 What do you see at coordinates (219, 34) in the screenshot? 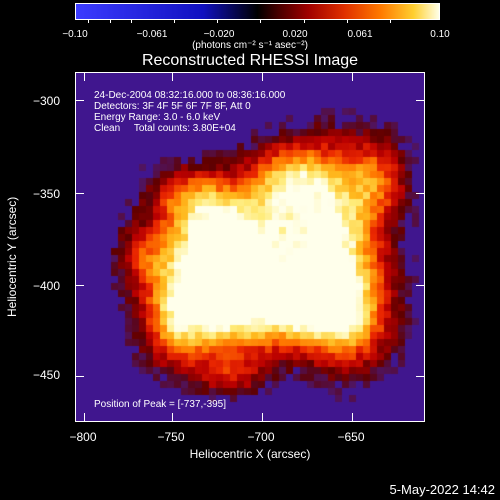
I see `colorbar-tick-label: −0.020` at bounding box center [219, 34].